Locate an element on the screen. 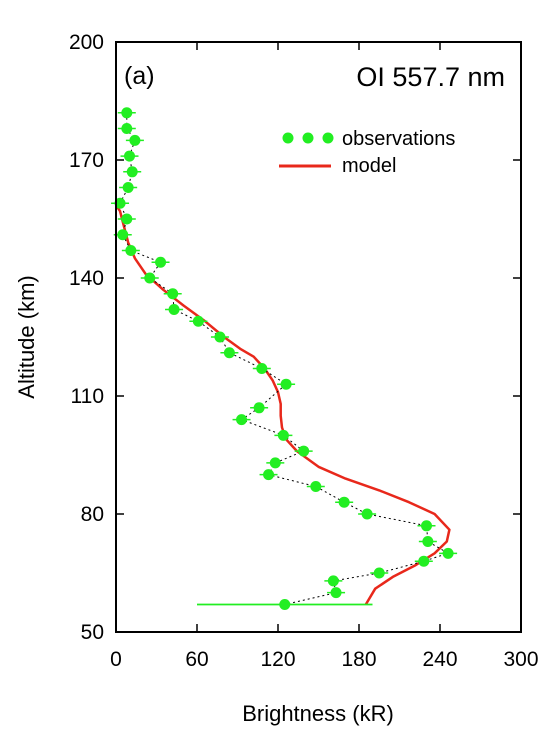 Image resolution: width=553 pixels, height=746 pixels. legend-observations-label: observations is located at coordinates (398, 139).